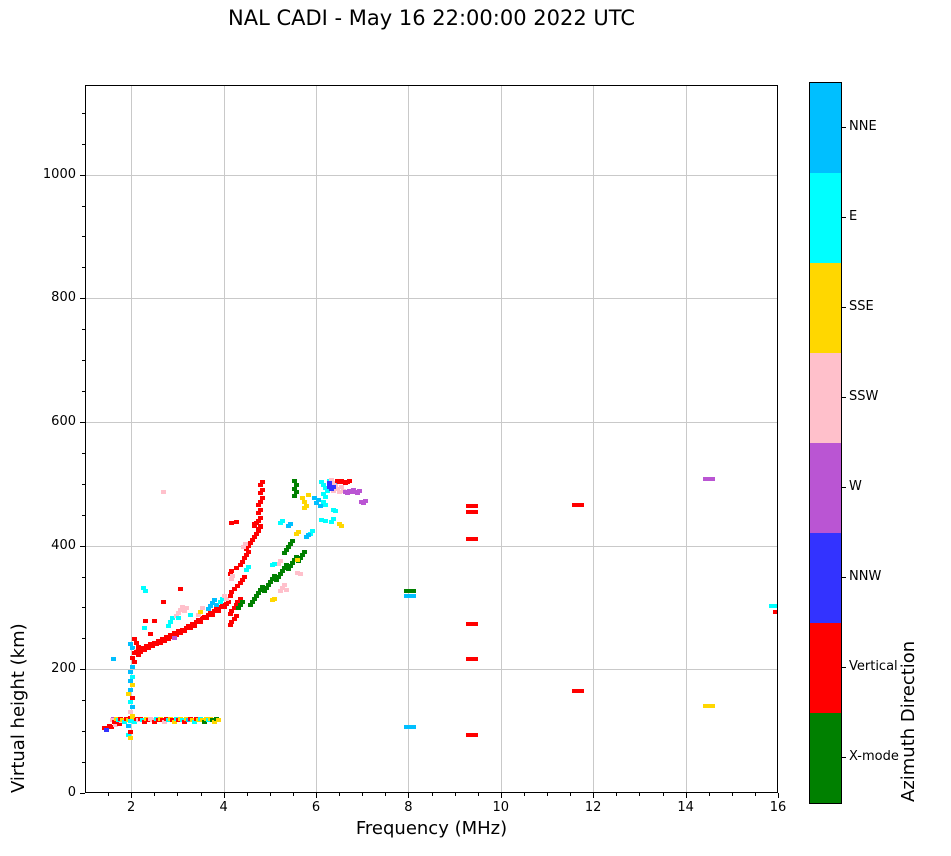 The image size is (951, 856). What do you see at coordinates (825, 398) in the screenshot?
I see `colorbar-segment-ssw` at bounding box center [825, 398].